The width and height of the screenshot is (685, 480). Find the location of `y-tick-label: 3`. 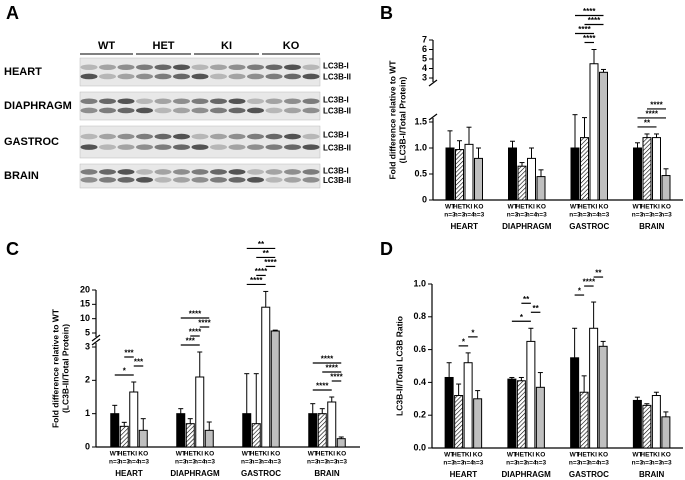

y-tick-label: 3 is located at coordinates (424, 77).